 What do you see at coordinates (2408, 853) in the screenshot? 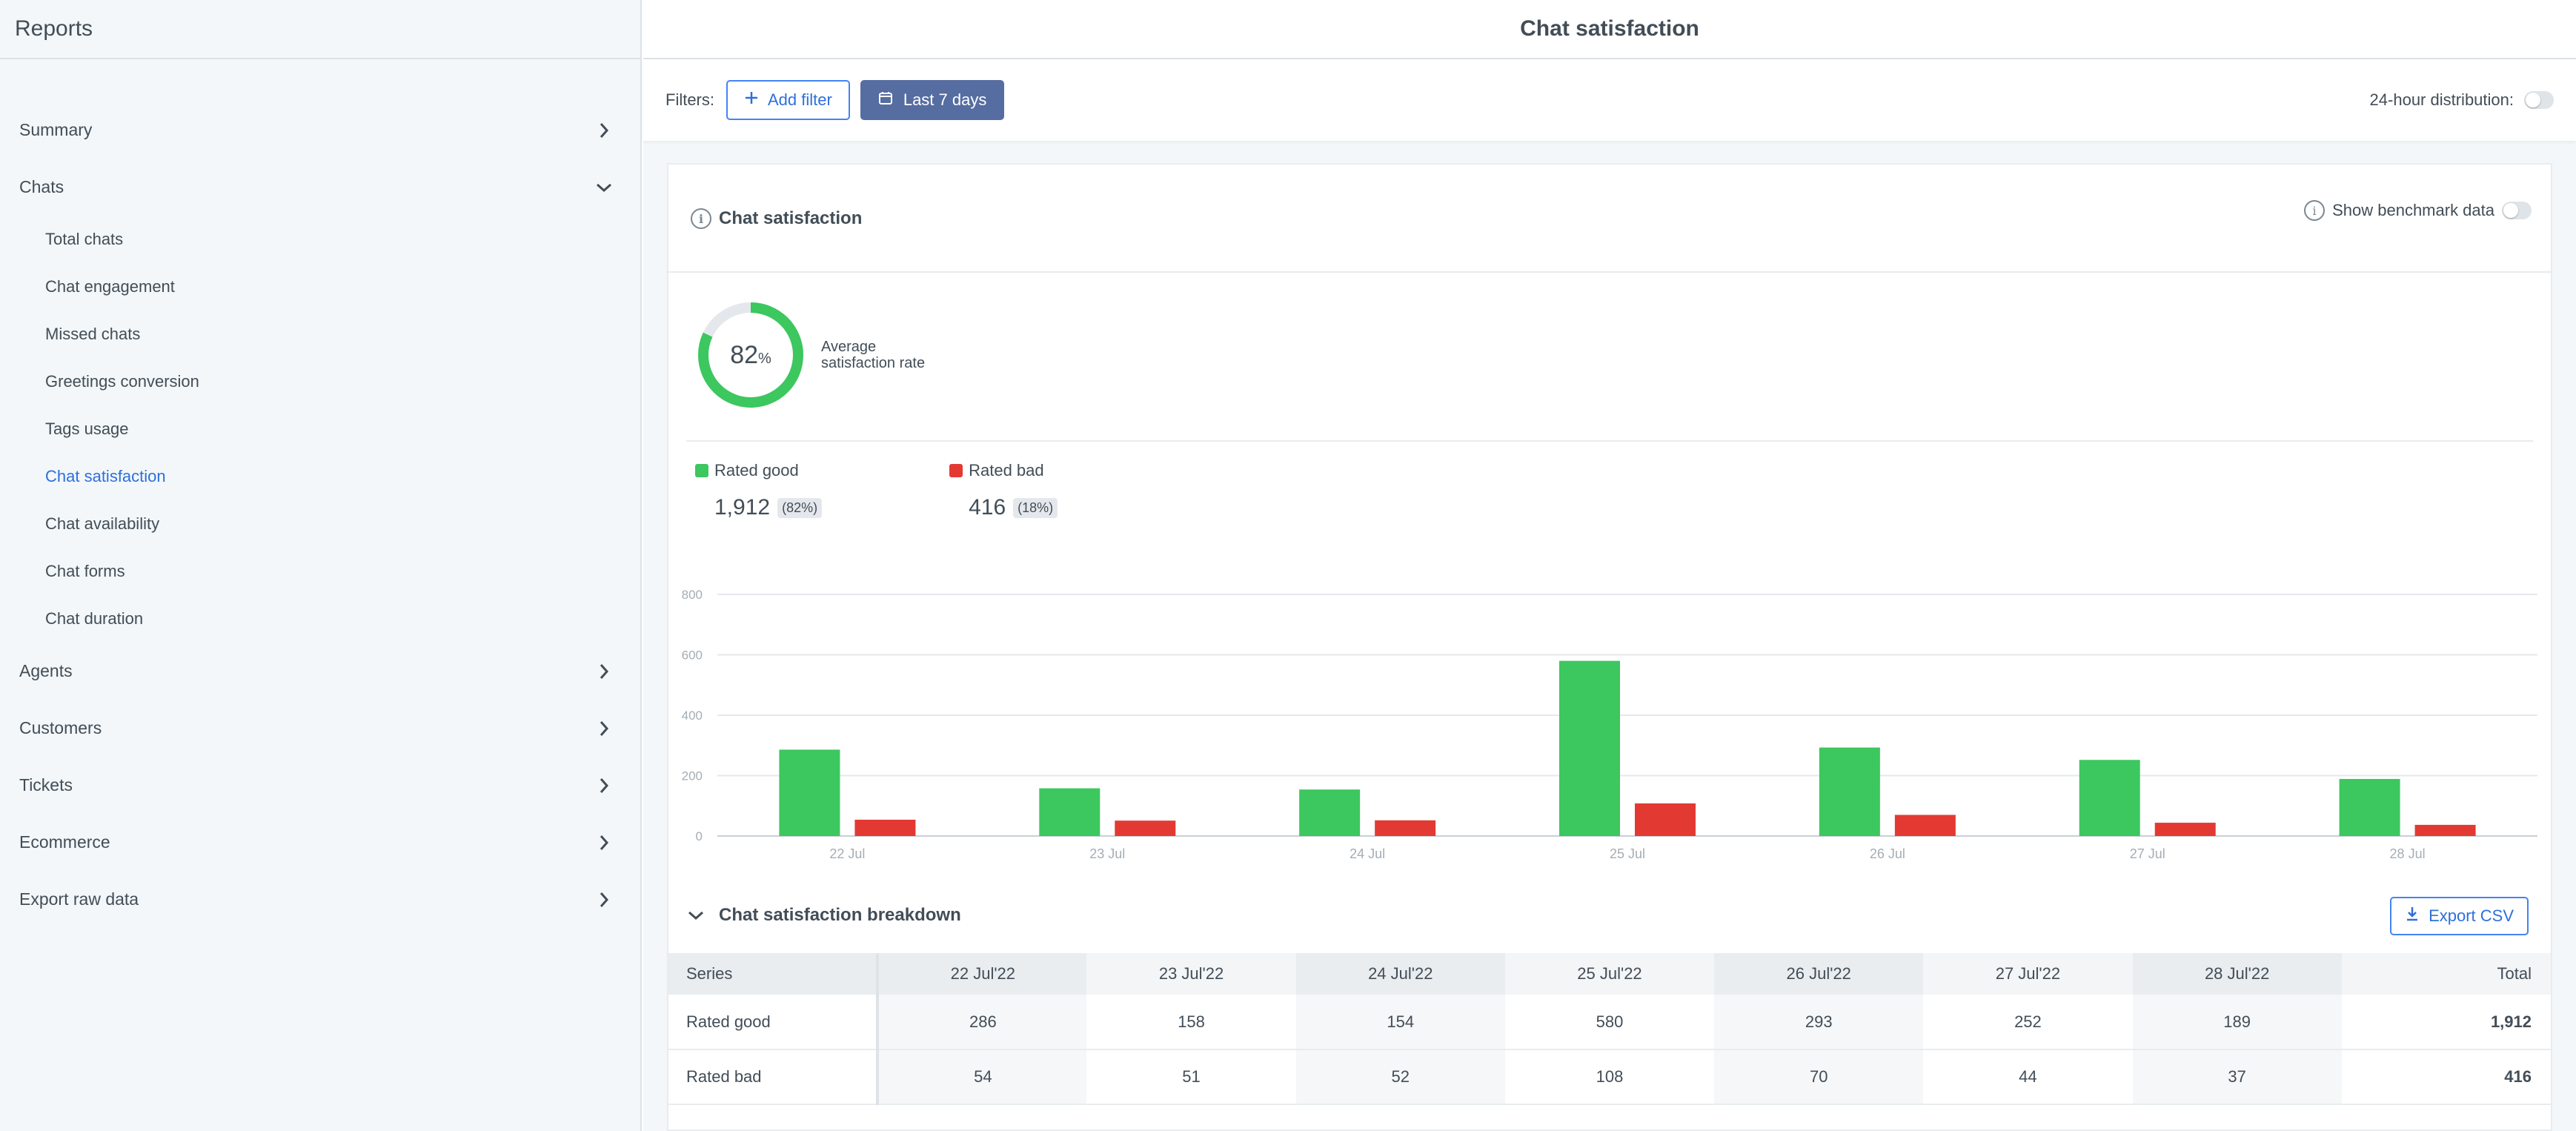
I see `x-tick-label: 28 Jul` at bounding box center [2408, 853].